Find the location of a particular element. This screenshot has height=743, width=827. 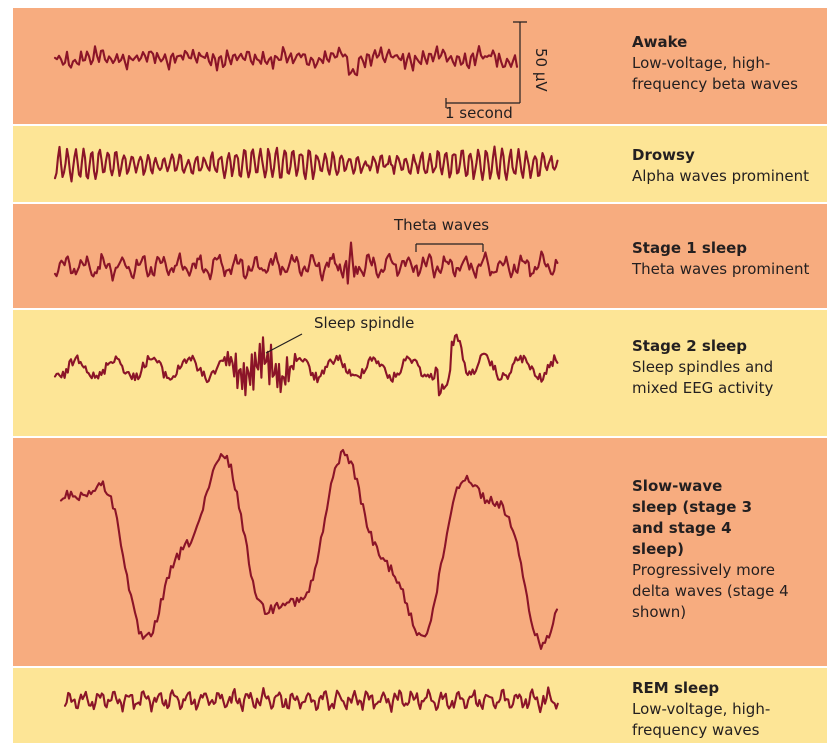

band-description: Low-voltage, high-frequency beta waves is located at coordinates (715, 73).